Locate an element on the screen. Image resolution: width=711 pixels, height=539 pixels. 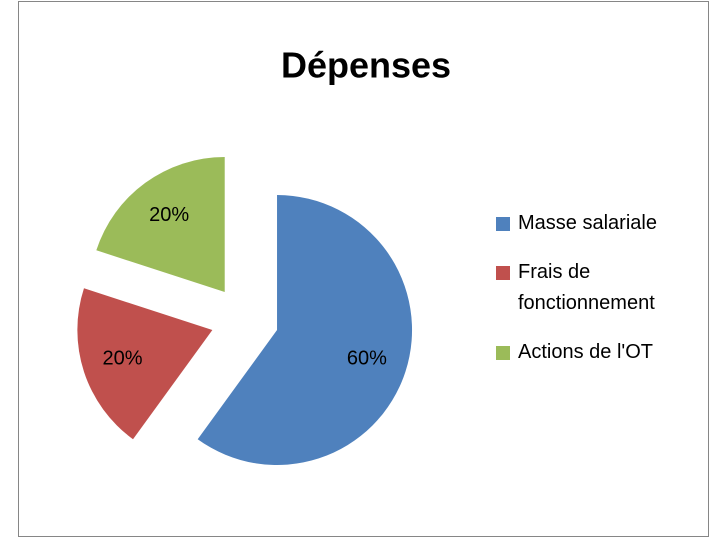
legend-item: Actions de l'OT is located at coordinates (596, 352).